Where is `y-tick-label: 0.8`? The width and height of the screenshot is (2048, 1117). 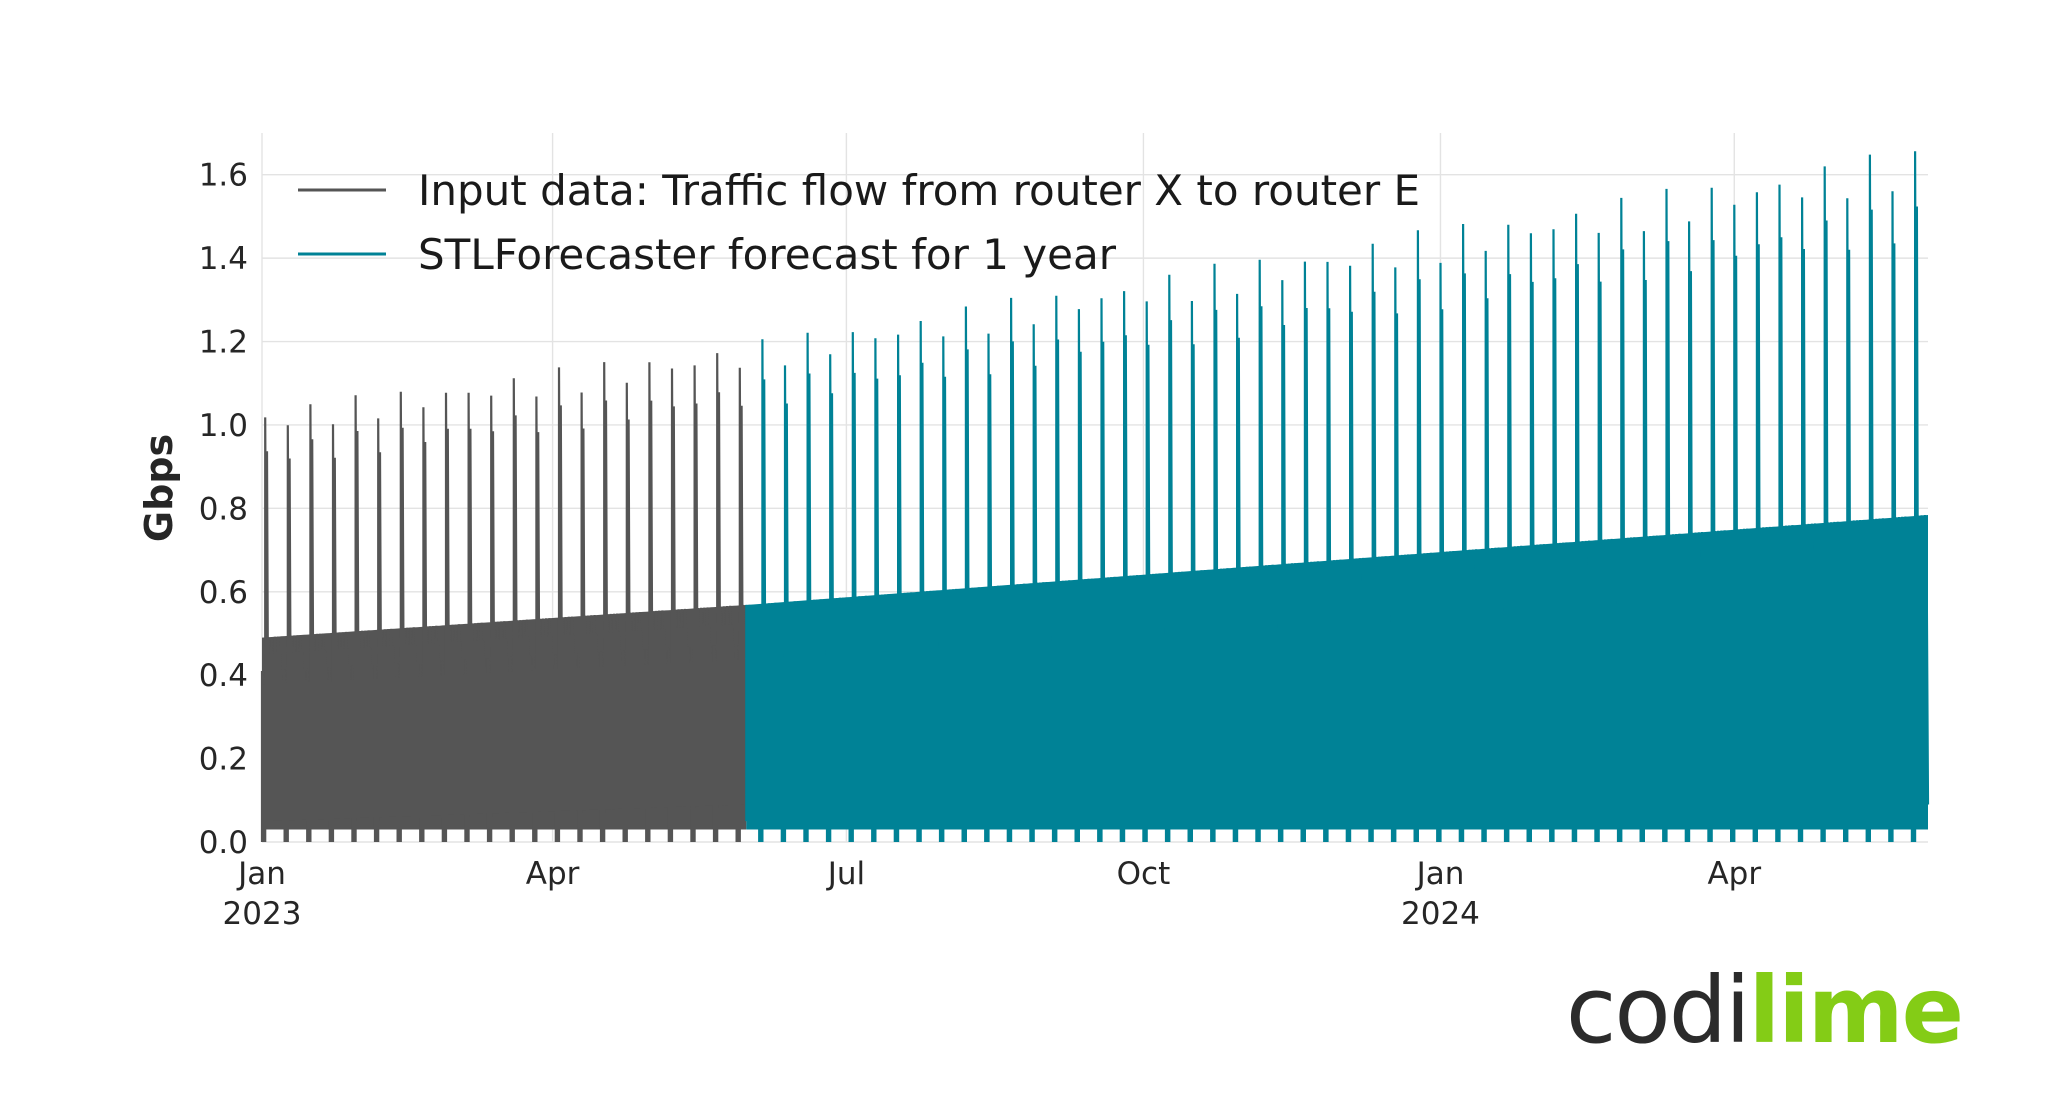
y-tick-label: 0.8 is located at coordinates (223, 509).